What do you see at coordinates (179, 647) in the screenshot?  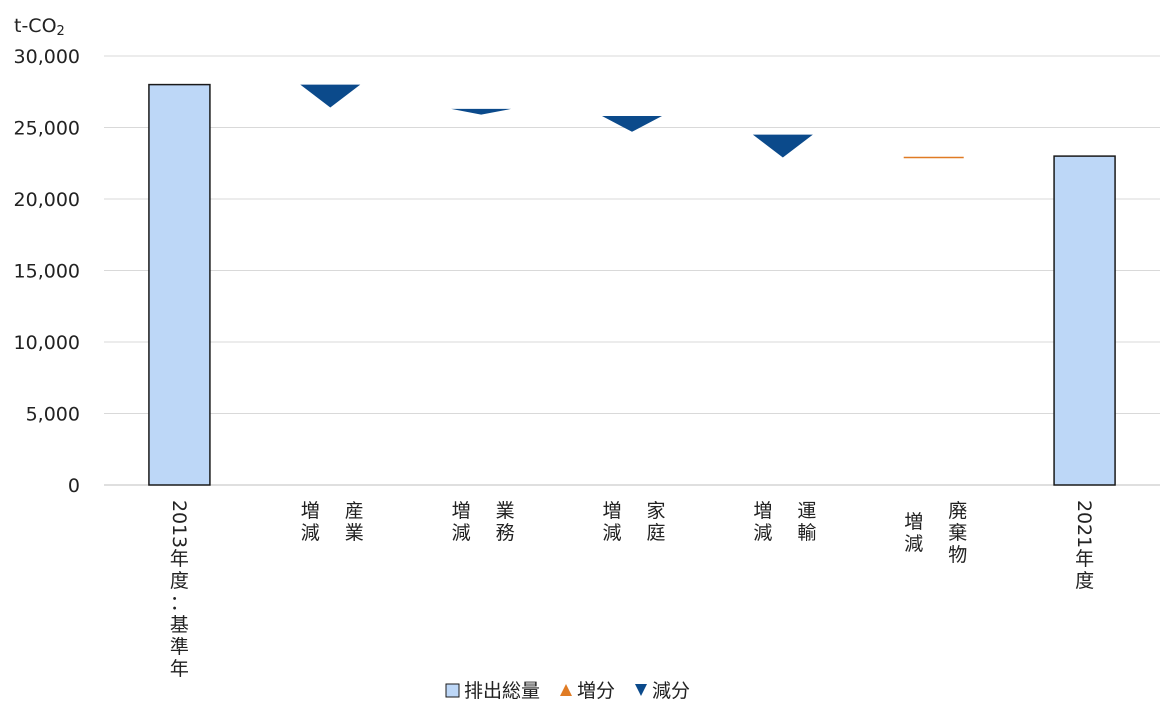 I see `svg-text: 準` at bounding box center [179, 647].